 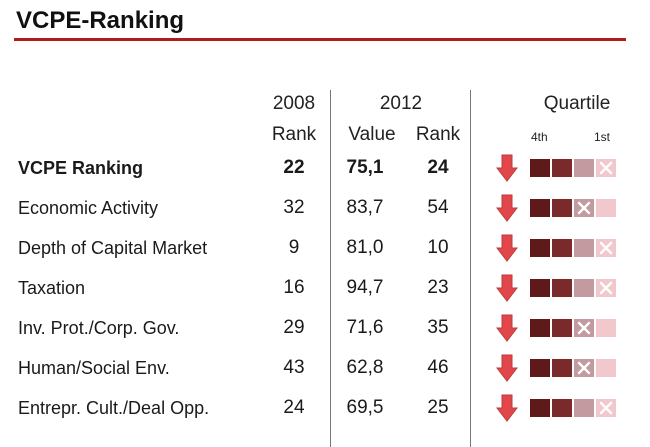 I want to click on value-2012-cell: 71,6, so click(x=365, y=327).